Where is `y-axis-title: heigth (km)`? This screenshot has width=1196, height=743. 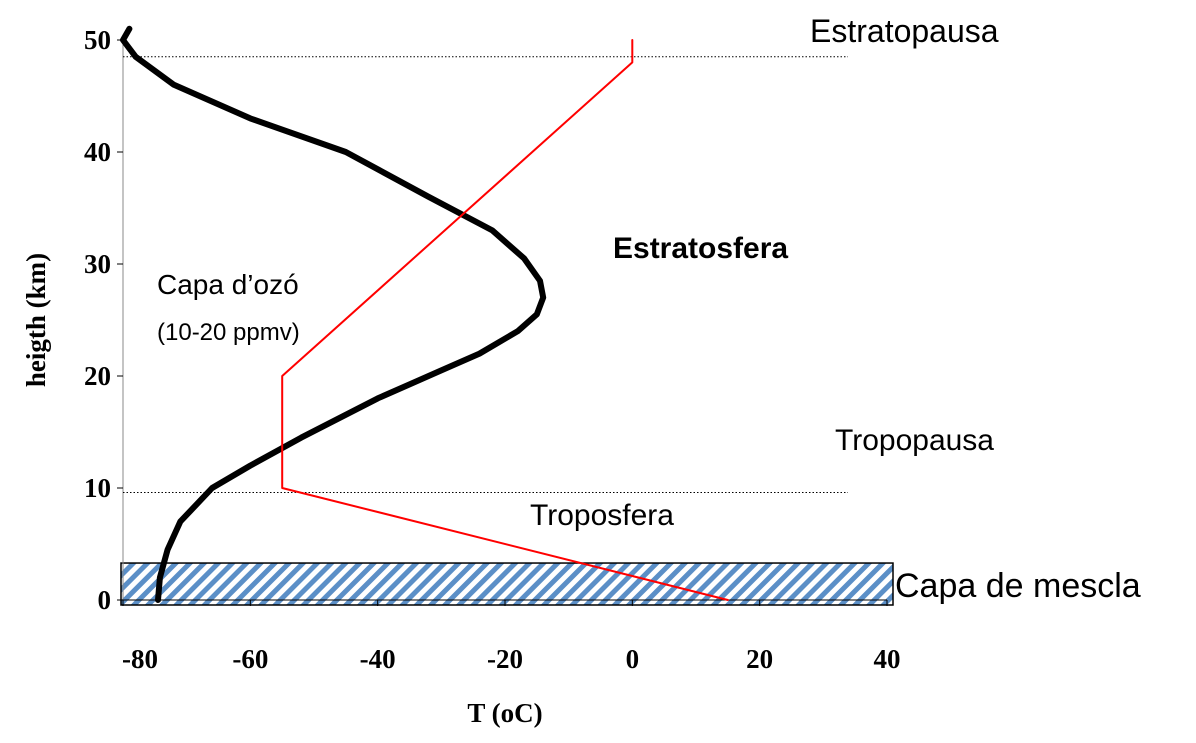 y-axis-title: heigth (km) is located at coordinates (36, 320).